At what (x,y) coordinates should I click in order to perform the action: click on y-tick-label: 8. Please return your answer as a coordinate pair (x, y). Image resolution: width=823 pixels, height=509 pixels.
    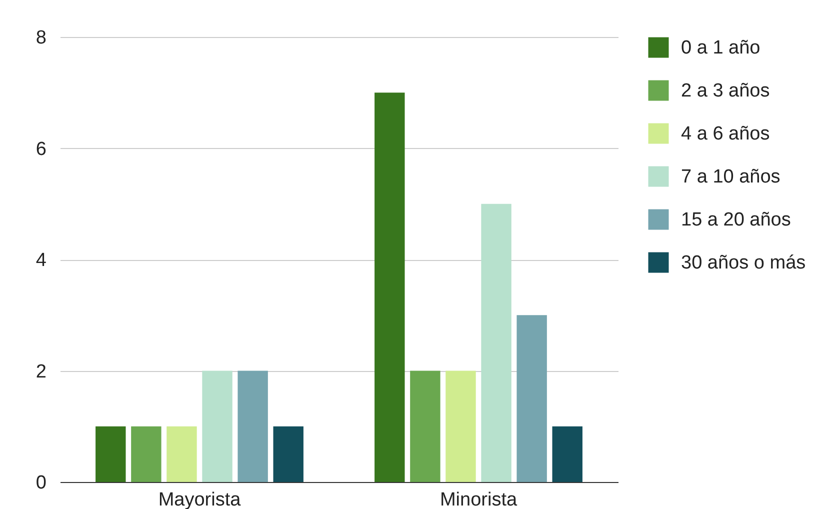
    Looking at the image, I should click on (41, 38).